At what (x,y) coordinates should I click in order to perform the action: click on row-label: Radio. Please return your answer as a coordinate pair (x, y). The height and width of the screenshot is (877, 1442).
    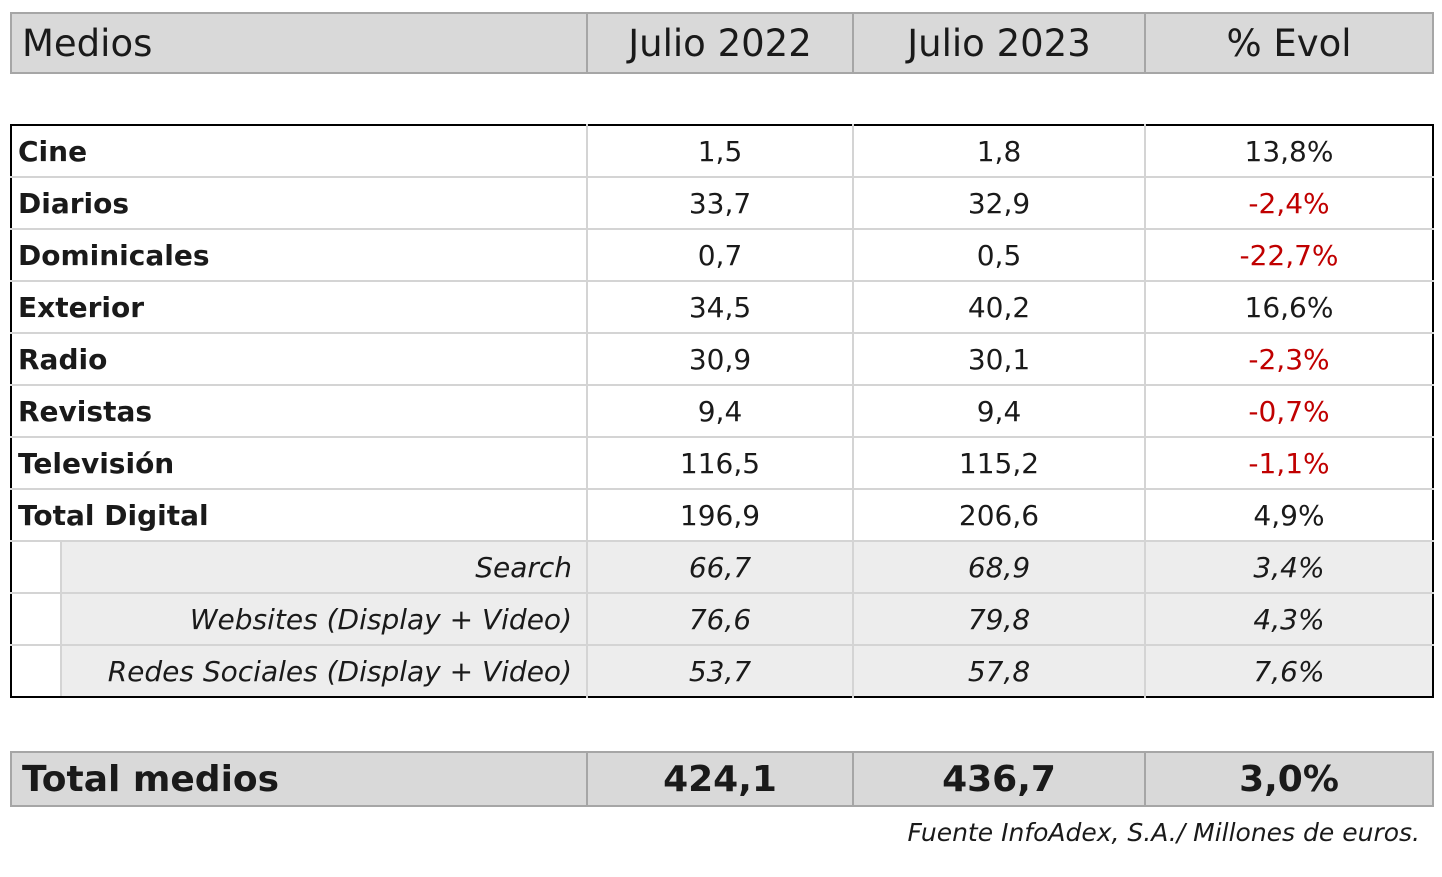
    Looking at the image, I should click on (299, 358).